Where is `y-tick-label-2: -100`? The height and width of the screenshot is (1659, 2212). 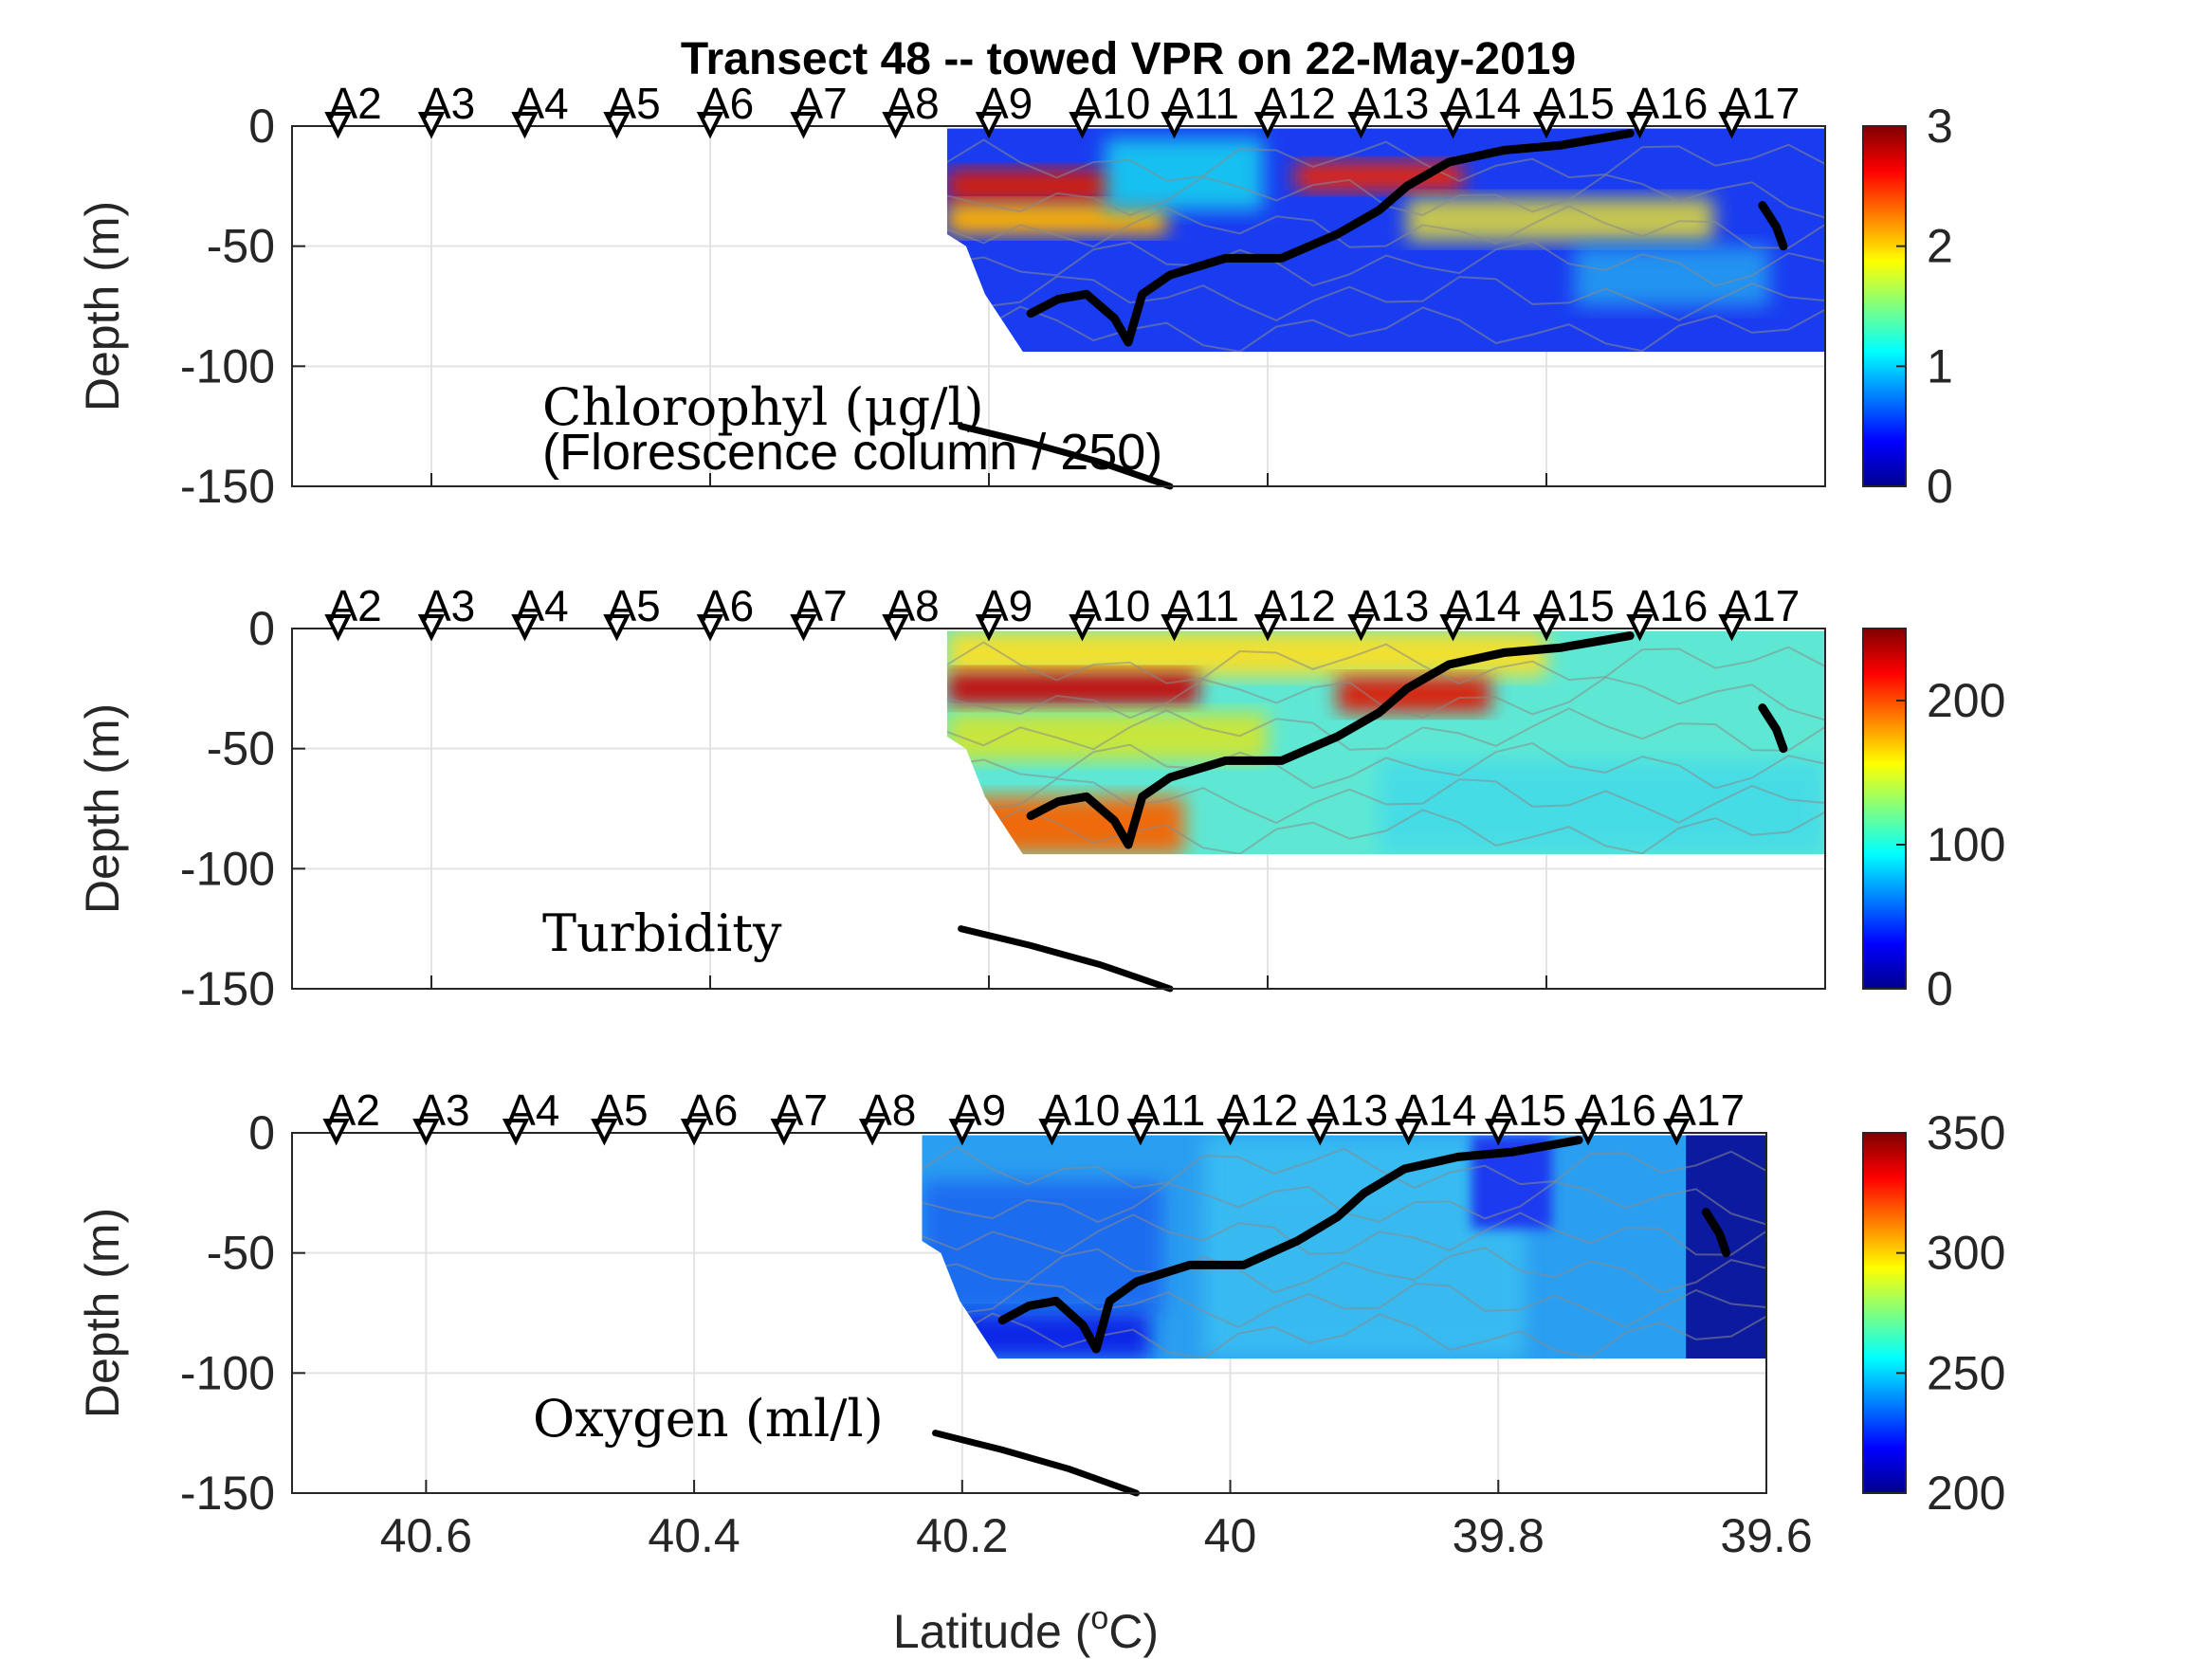
y-tick-label-2: -100 is located at coordinates (227, 1372).